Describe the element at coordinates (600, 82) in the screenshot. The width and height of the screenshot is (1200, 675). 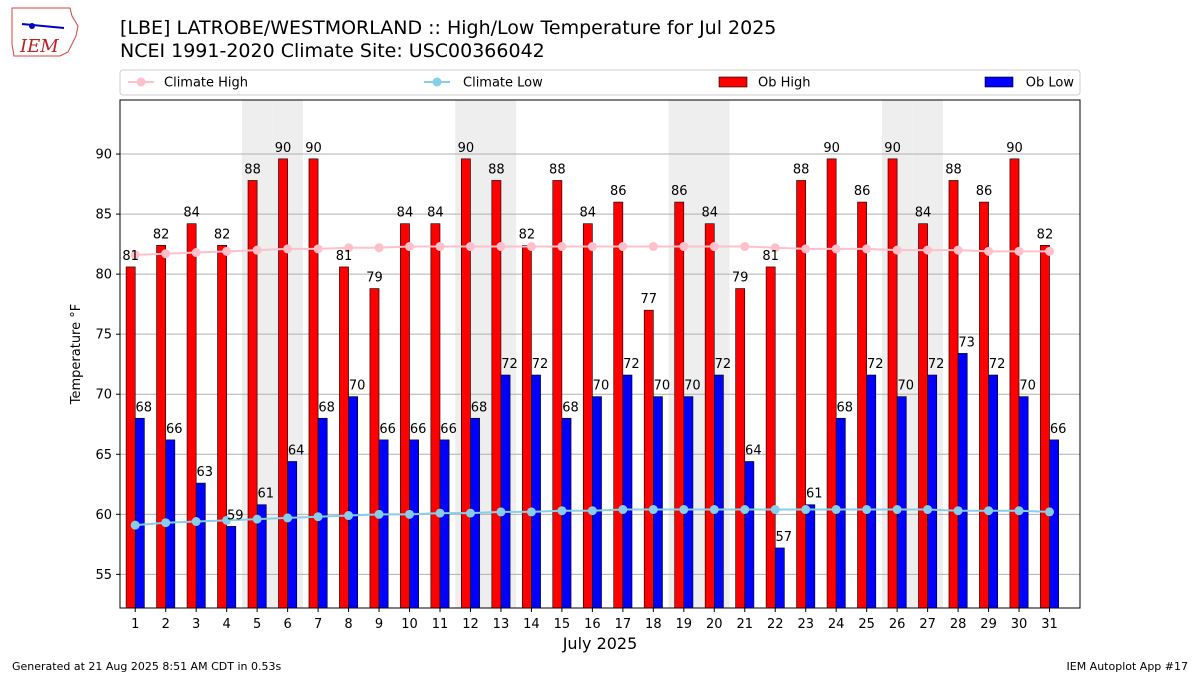
I see `legend-box` at that location.